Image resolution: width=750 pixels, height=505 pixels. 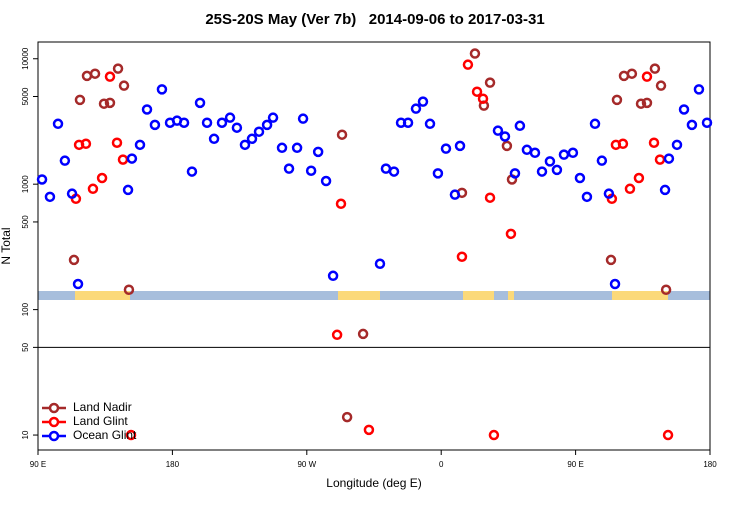 I want to click on legend-label: Land Glint, so click(x=100, y=421).